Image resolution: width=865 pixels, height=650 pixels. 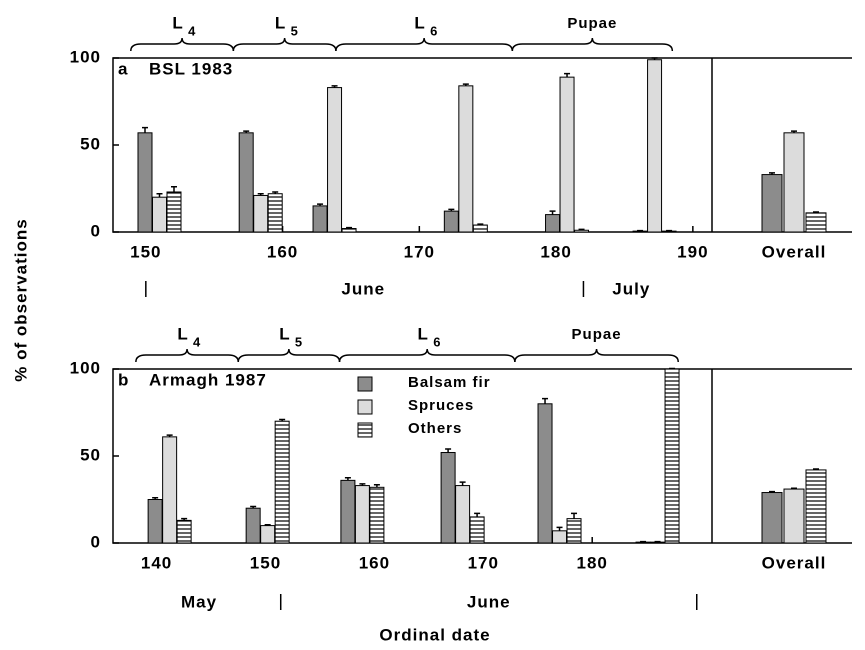 What do you see at coordinates (483, 562) in the screenshot?
I see `x-tick-label: 170` at bounding box center [483, 562].